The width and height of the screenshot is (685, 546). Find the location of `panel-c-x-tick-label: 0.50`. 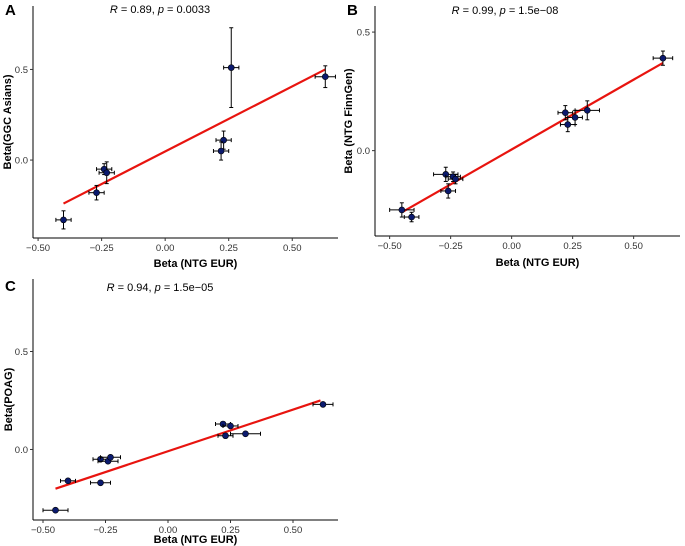

panel-c-x-tick-label: 0.50 is located at coordinates (293, 530).